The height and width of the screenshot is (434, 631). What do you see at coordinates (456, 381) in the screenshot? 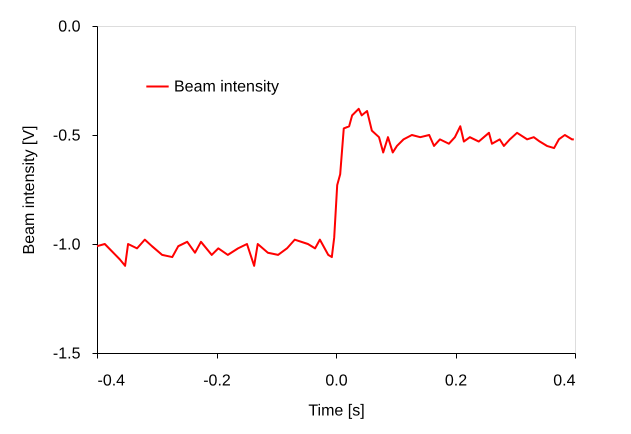
I see `x-tick-label: 0.2` at bounding box center [456, 381].